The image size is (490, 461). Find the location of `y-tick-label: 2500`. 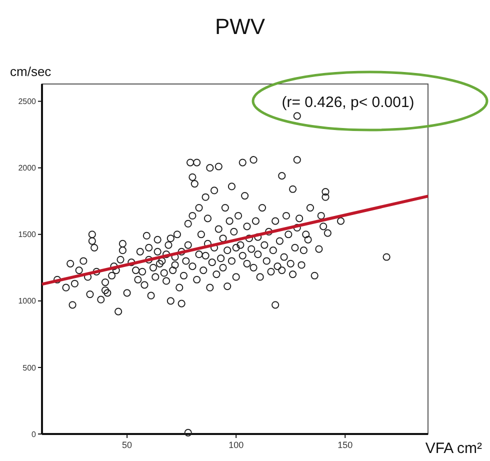

y-tick-label: 2500 is located at coordinates (27, 101).